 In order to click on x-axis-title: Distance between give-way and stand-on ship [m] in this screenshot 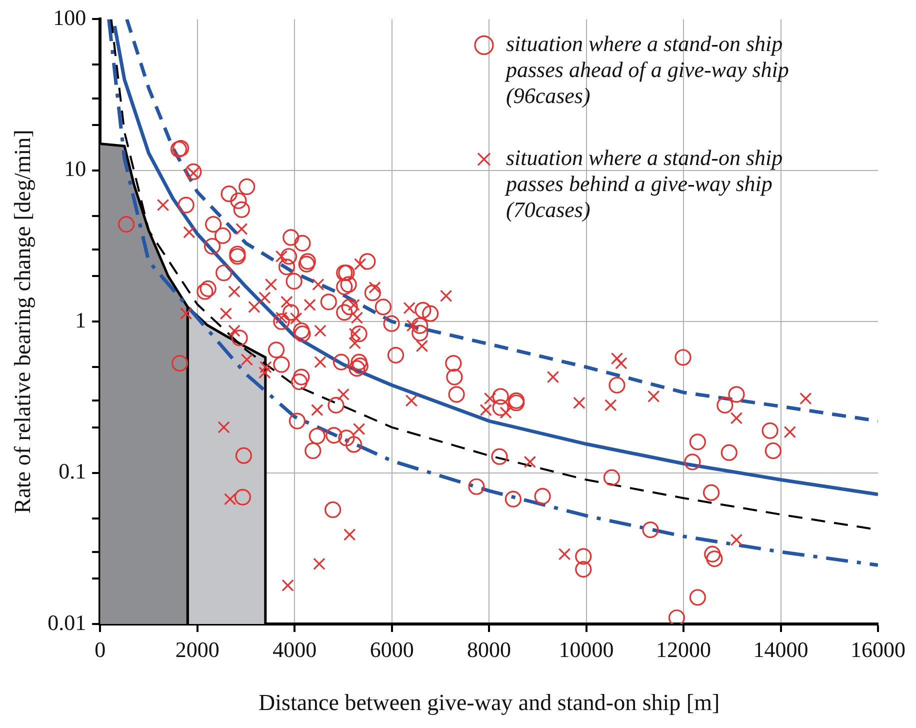, I will do `click(489, 703)`.